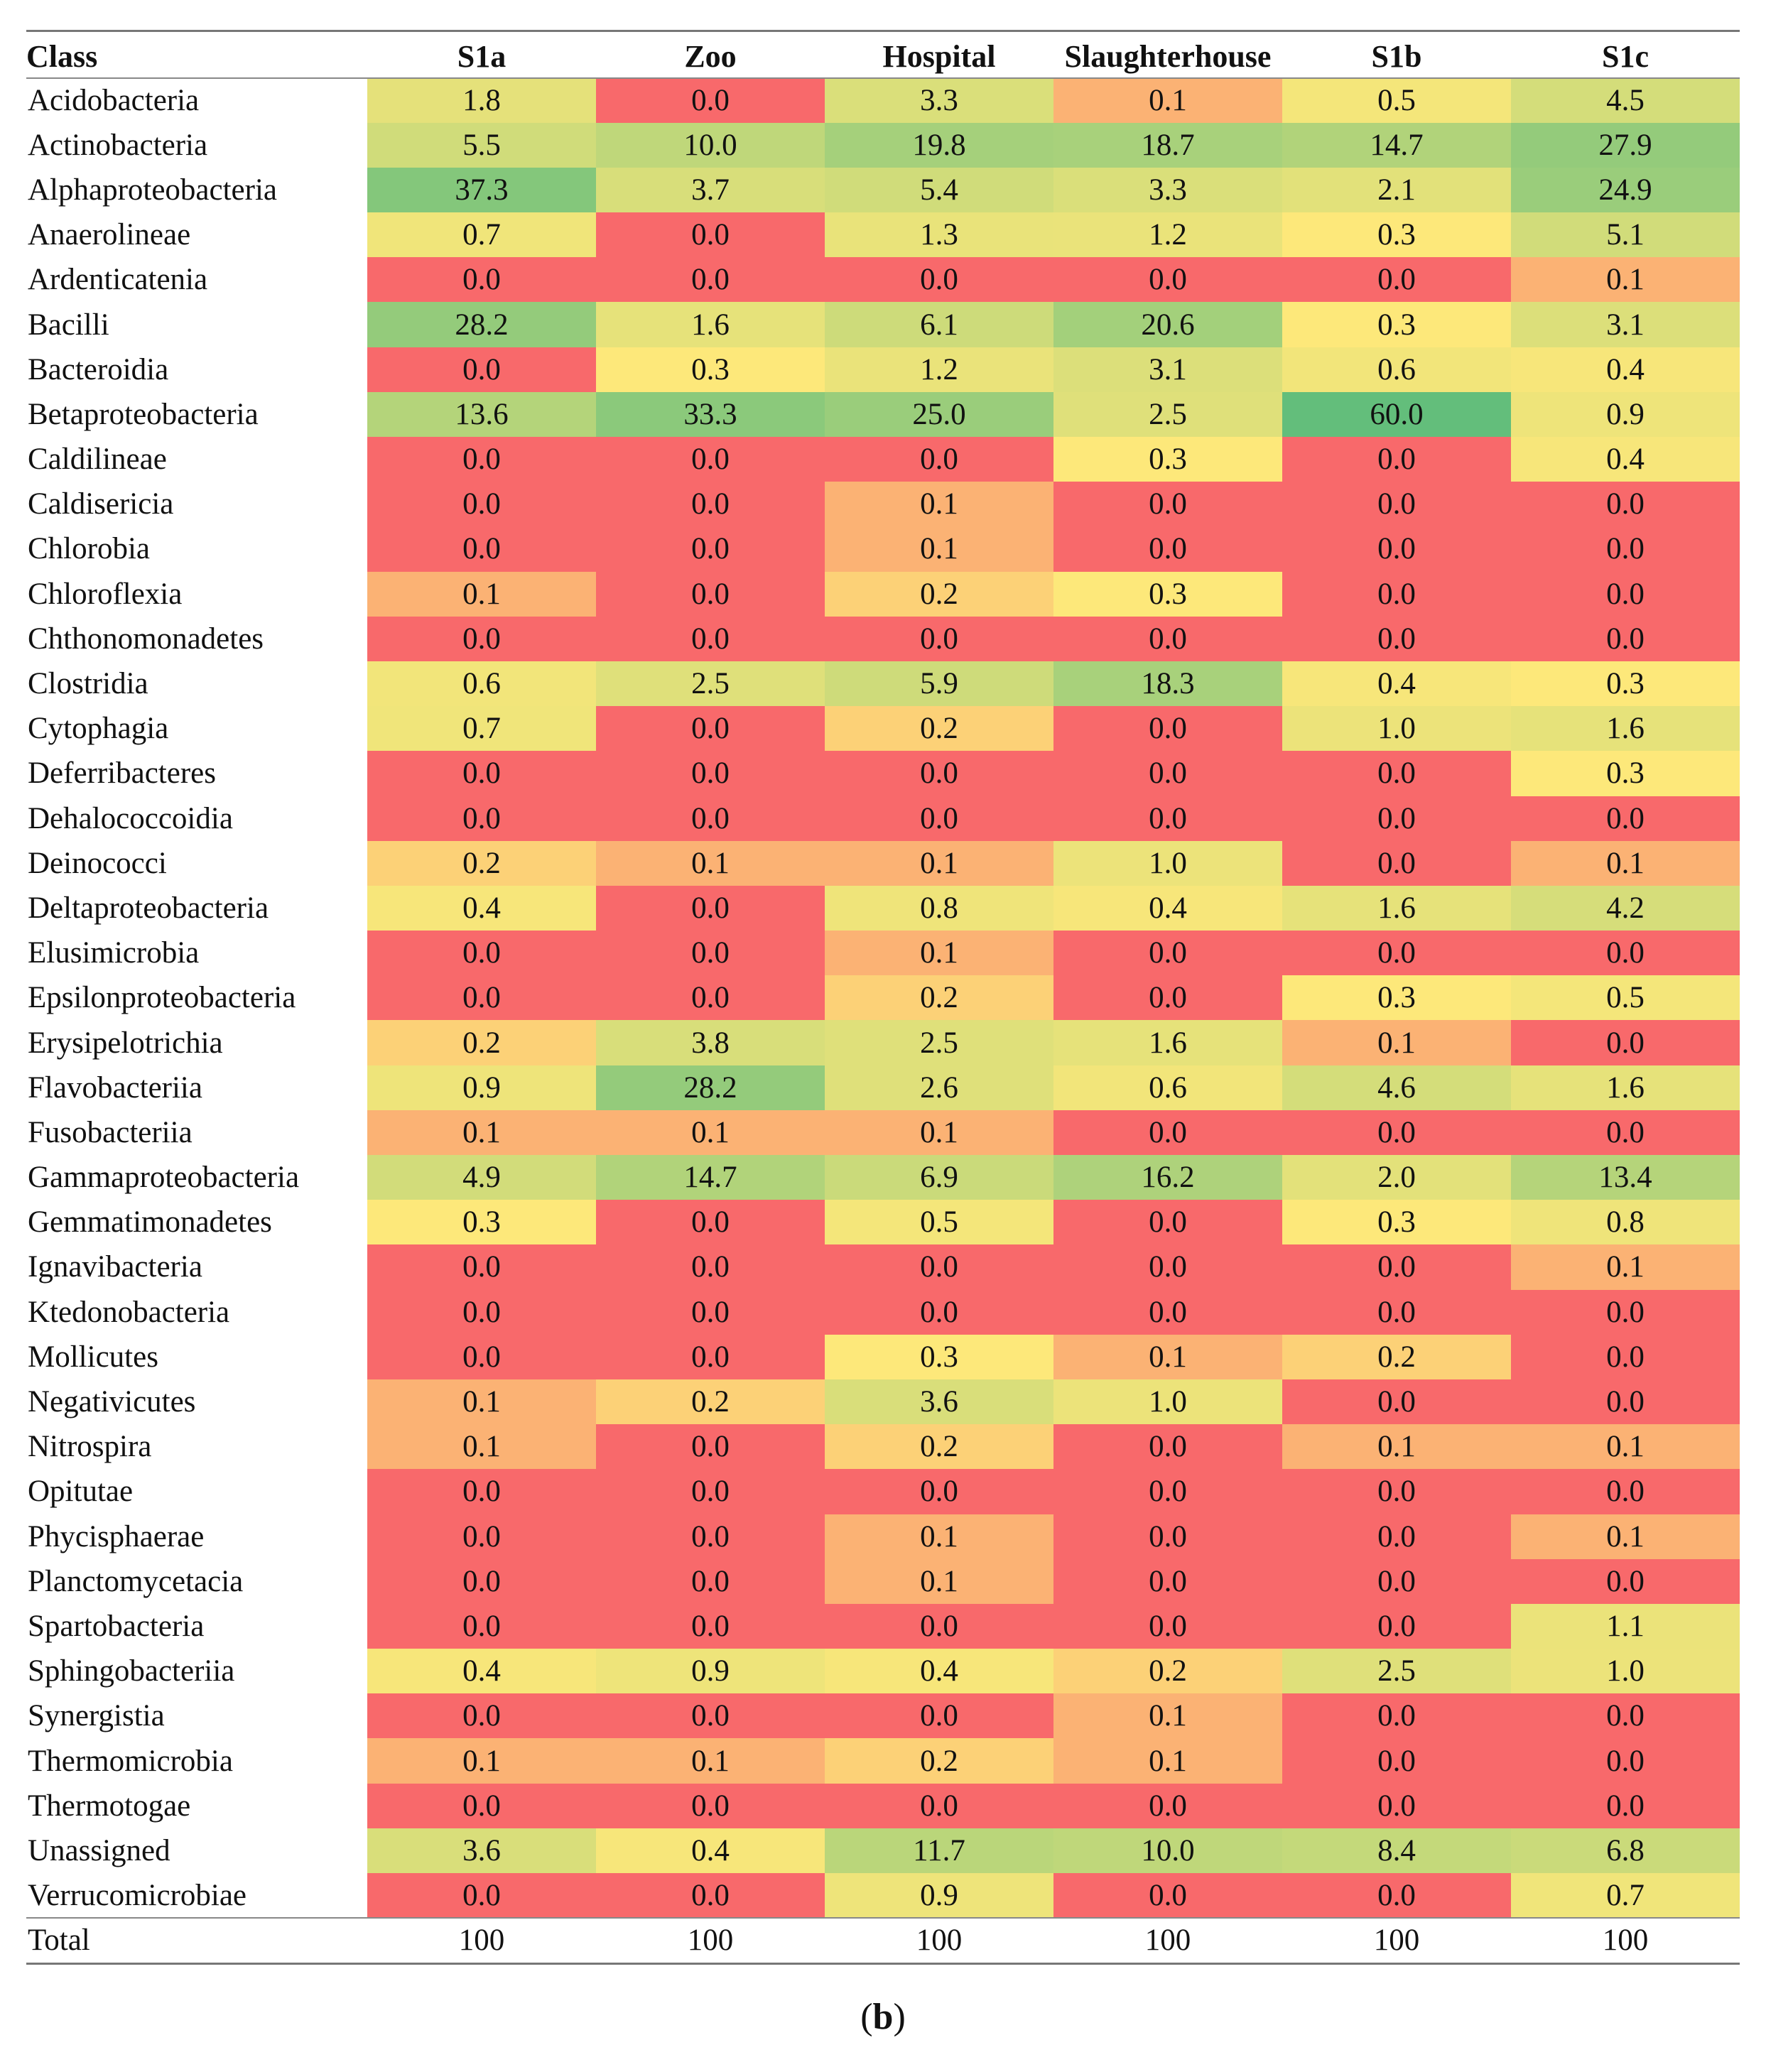  What do you see at coordinates (481, 324) in the screenshot?
I see `heat-cell-s1a: 28.2` at bounding box center [481, 324].